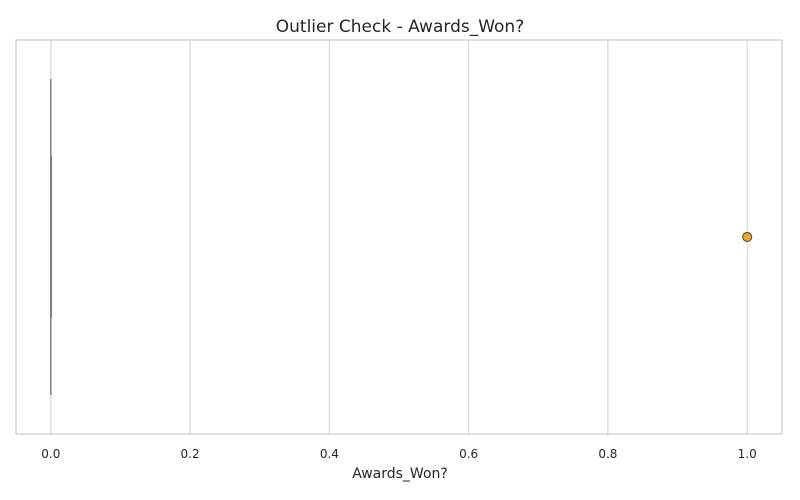 This screenshot has height=500, width=800. I want to click on outlier-points, so click(747, 237).